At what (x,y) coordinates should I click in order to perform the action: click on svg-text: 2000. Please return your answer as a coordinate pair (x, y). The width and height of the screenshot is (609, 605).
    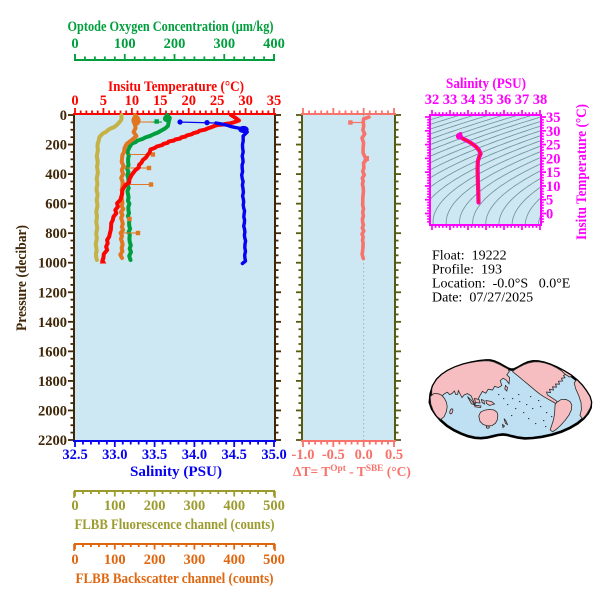
    Looking at the image, I should click on (52, 411).